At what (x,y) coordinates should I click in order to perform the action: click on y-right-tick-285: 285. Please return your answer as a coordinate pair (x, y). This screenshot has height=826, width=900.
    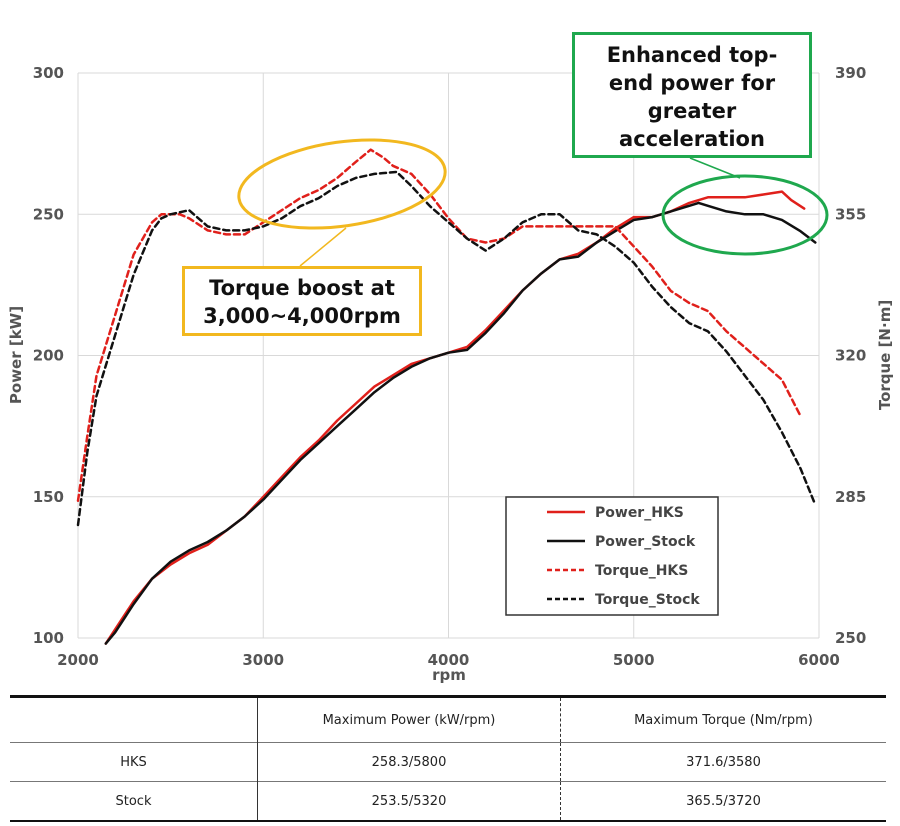
    Looking at the image, I should click on (850, 497).